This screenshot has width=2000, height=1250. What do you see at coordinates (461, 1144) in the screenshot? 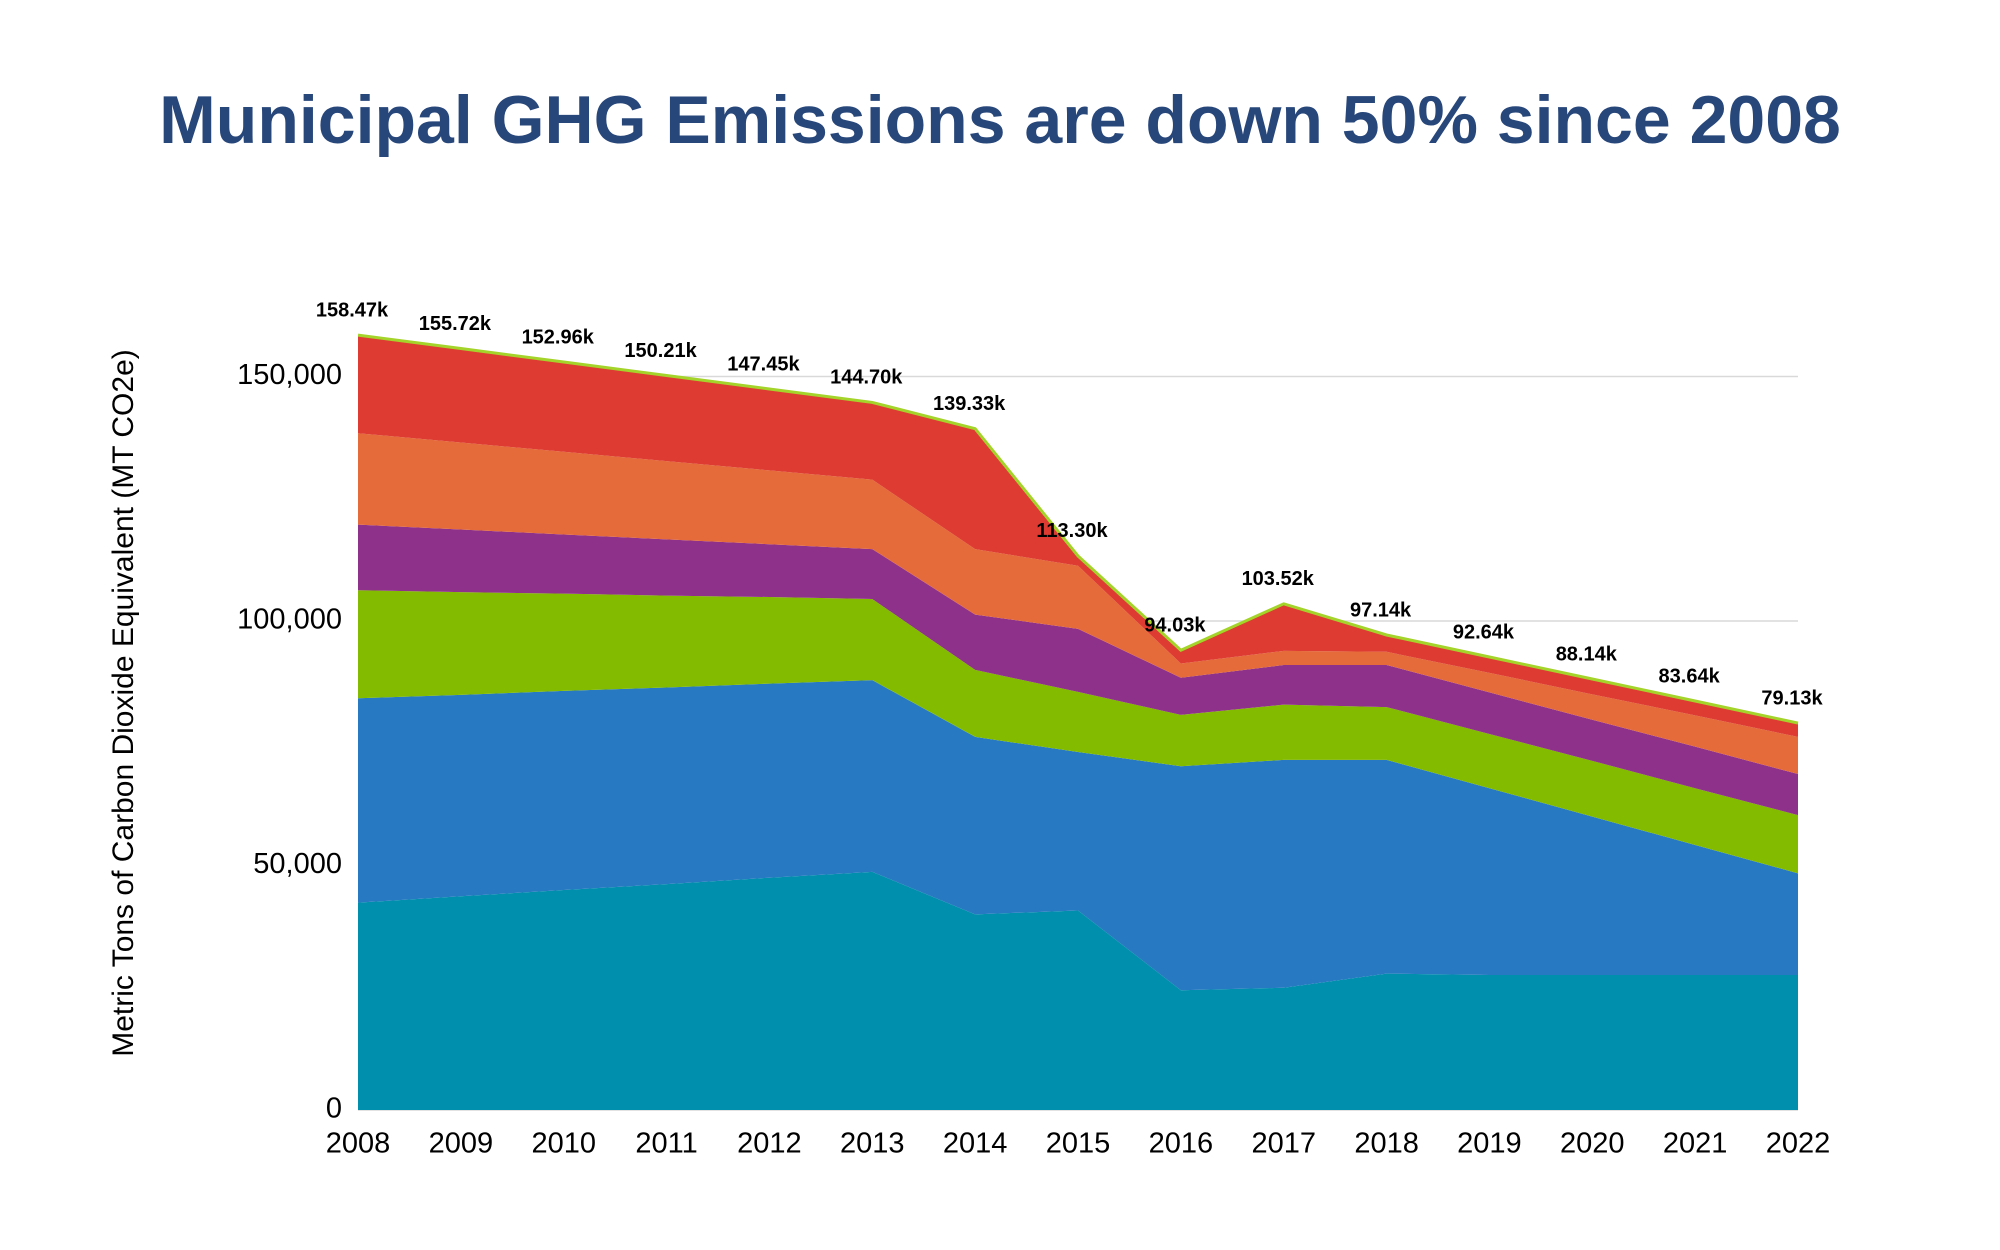
I see `x-tick-label: 2009` at bounding box center [461, 1144].